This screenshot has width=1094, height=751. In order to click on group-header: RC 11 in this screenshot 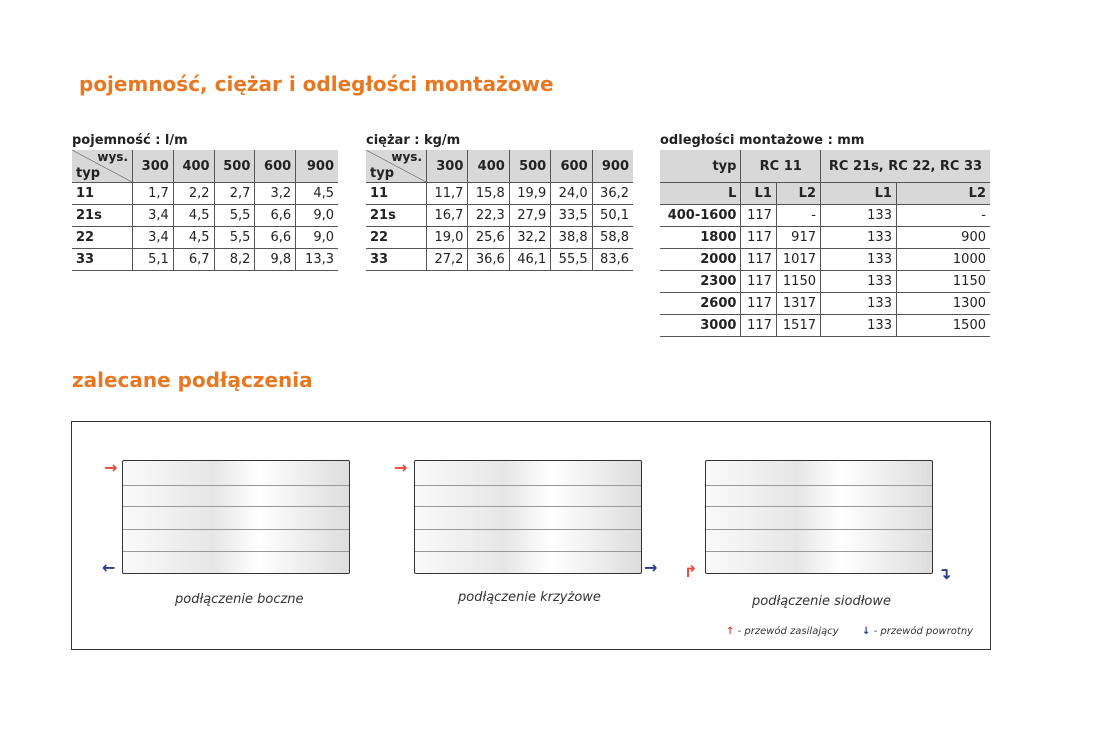, I will do `click(780, 166)`.